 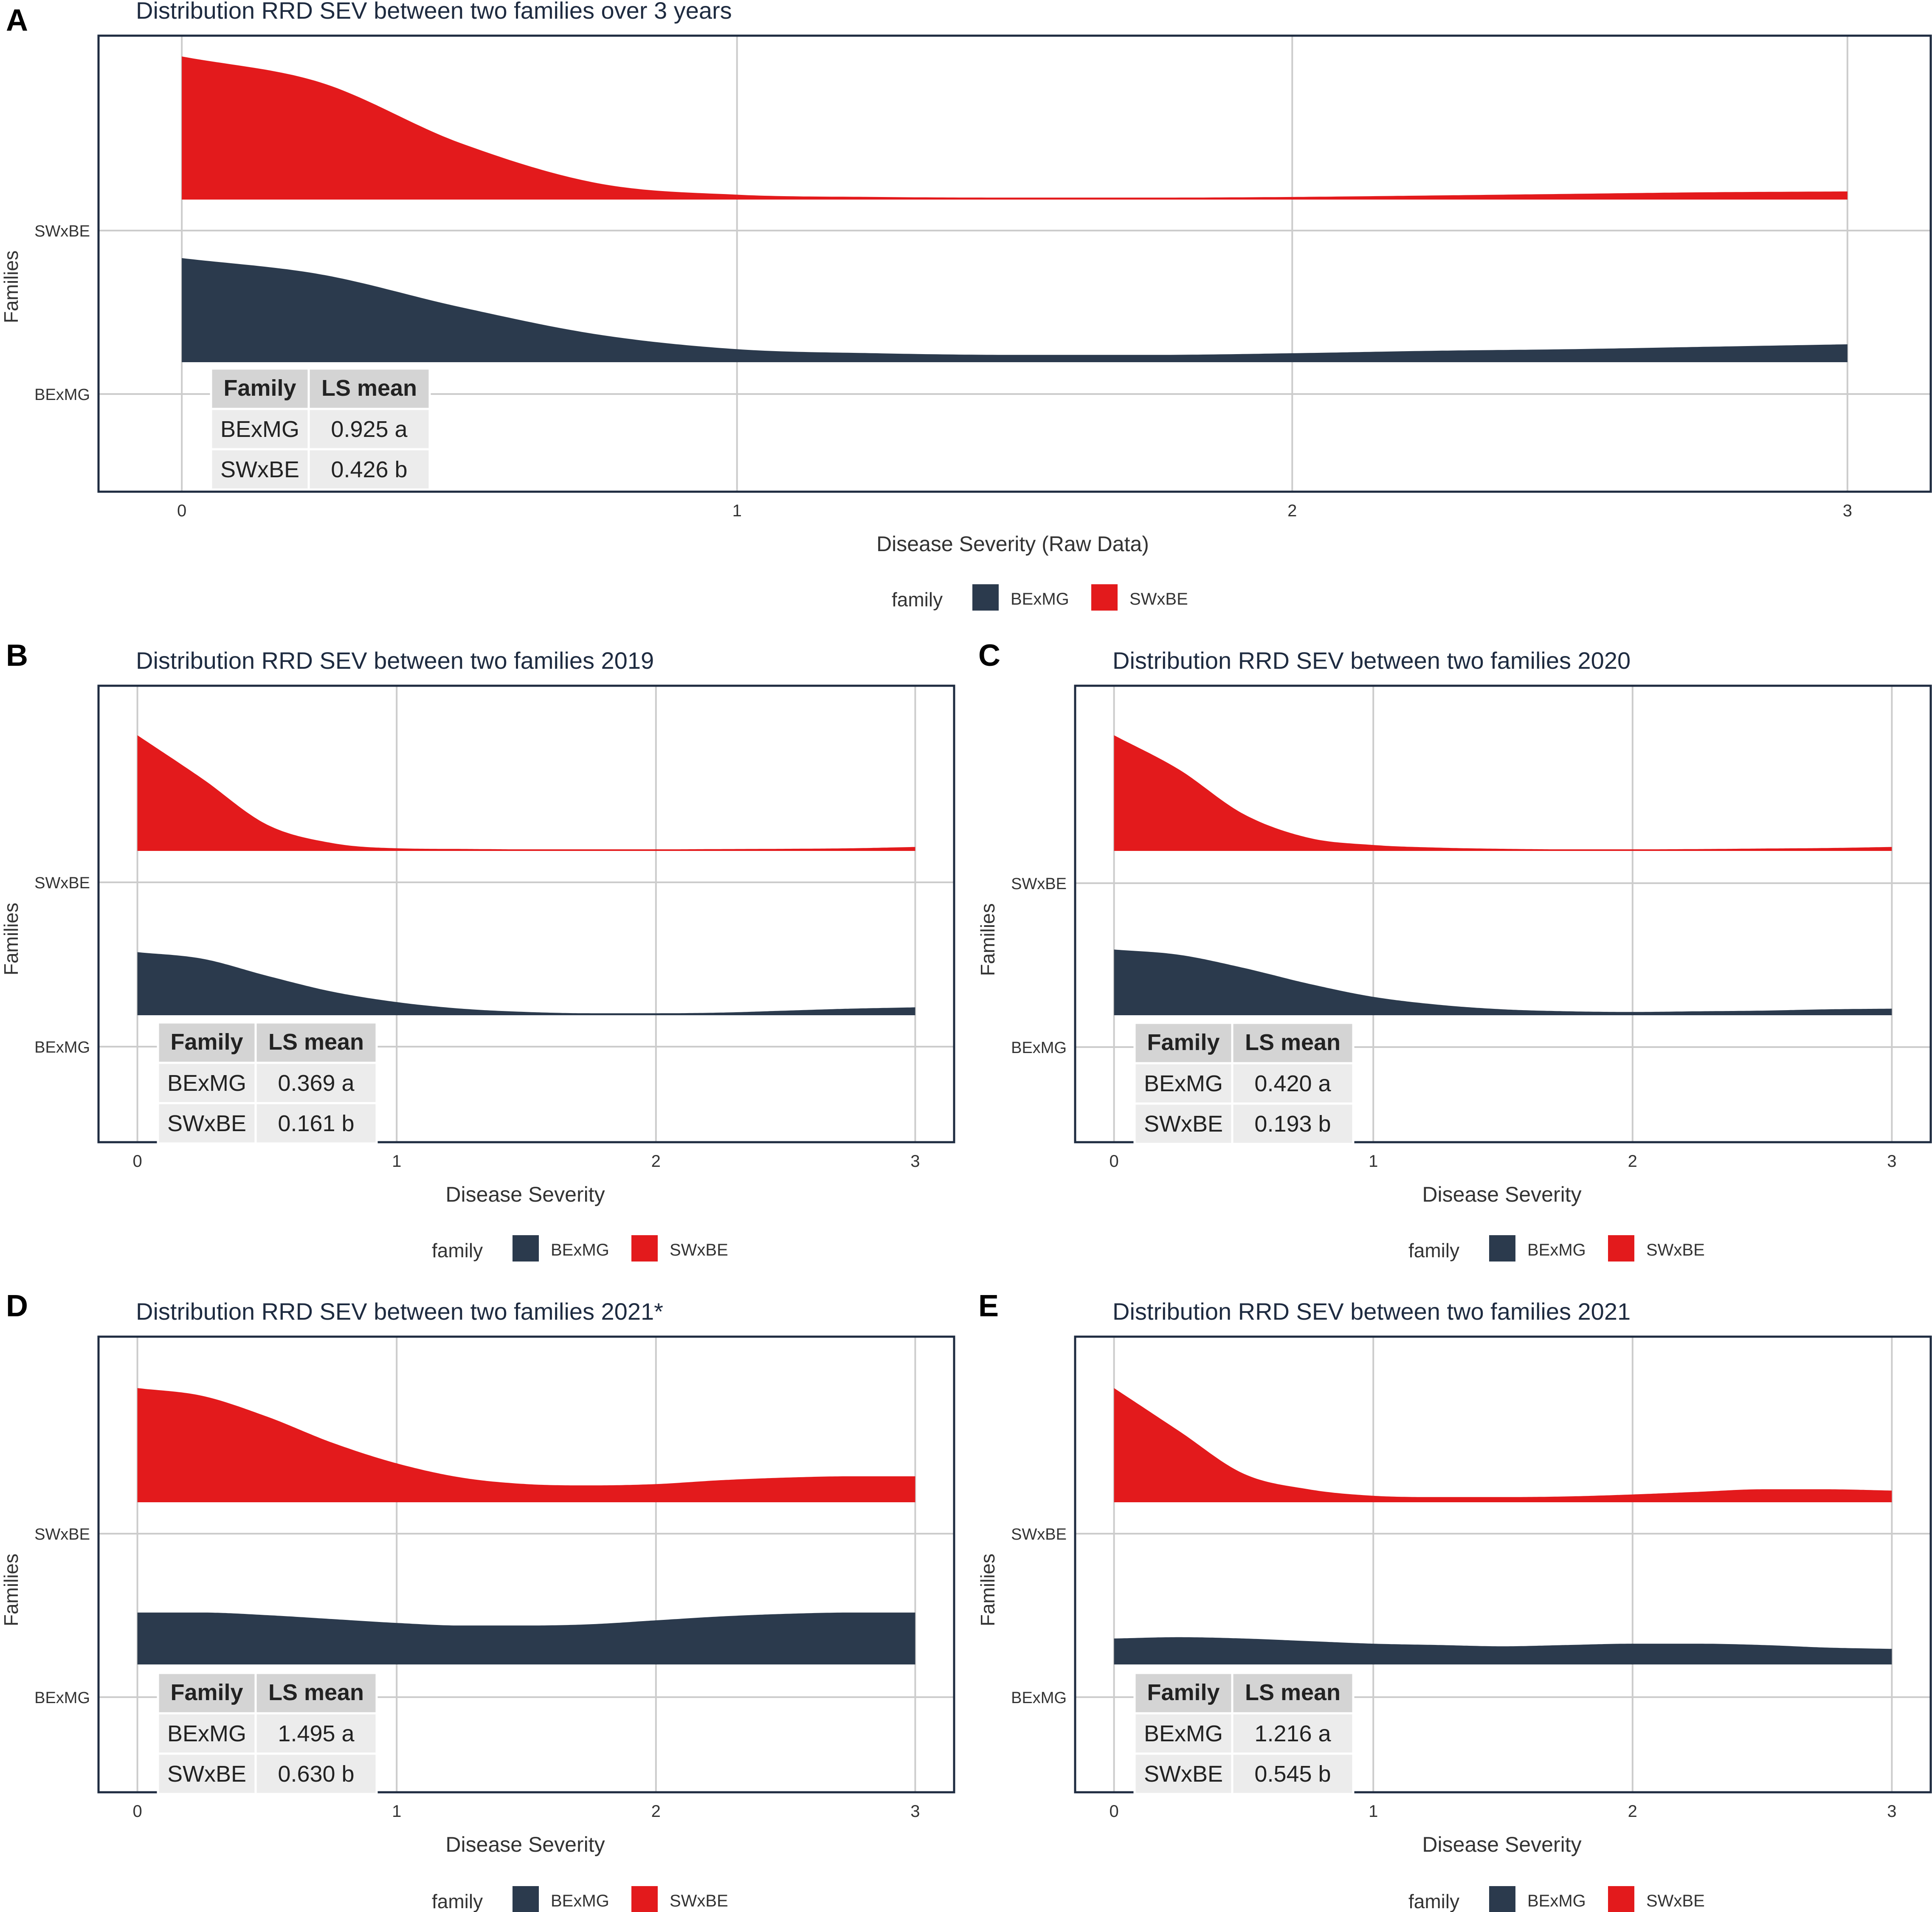 What do you see at coordinates (17, 1306) in the screenshot?
I see `panel-letter: D` at bounding box center [17, 1306].